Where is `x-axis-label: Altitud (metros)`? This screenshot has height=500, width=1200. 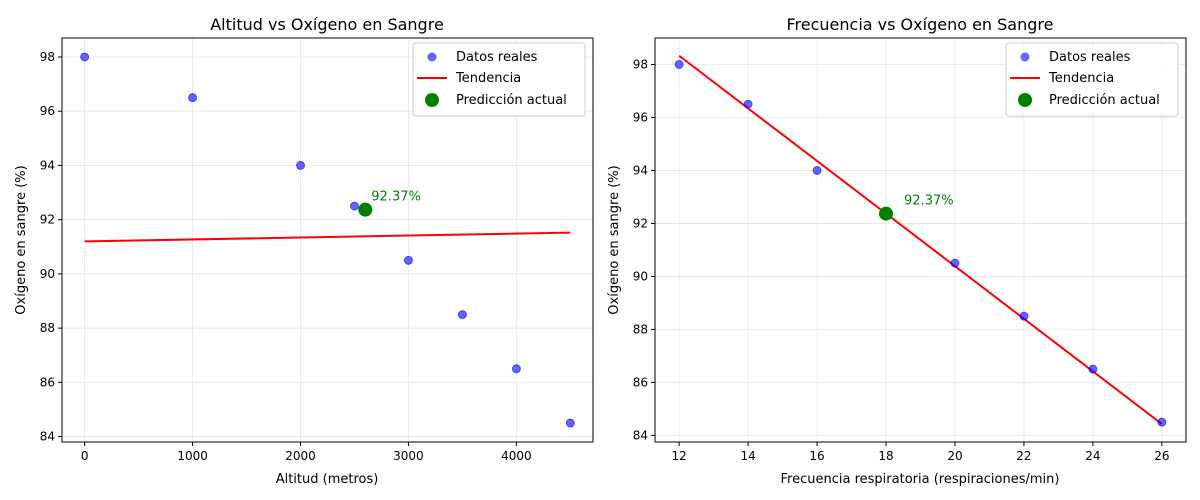 x-axis-label: Altitud (metros) is located at coordinates (327, 479).